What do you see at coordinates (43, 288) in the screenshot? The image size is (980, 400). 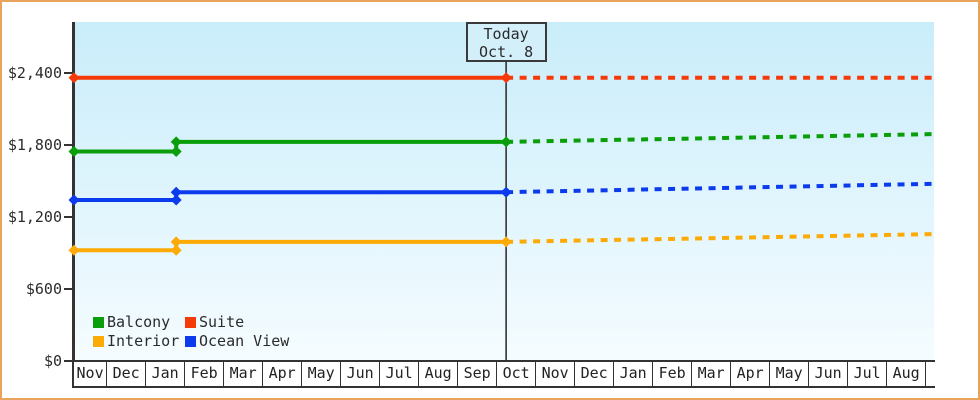 I see `y-tick-label--600: $600` at bounding box center [43, 288].